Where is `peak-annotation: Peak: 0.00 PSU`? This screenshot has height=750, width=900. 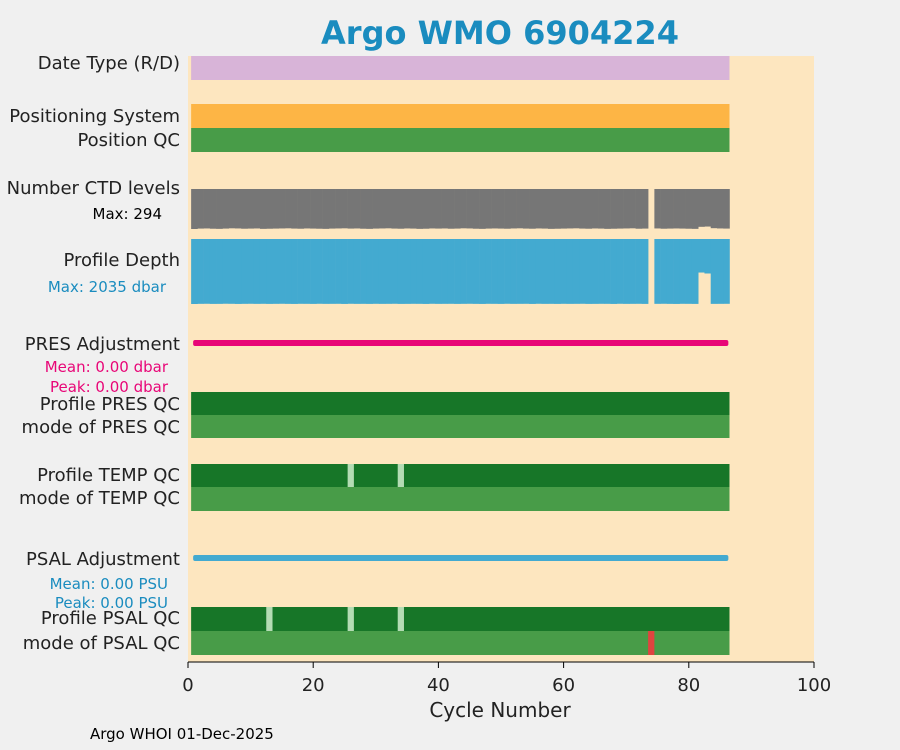 peak-annotation: Peak: 0.00 PSU is located at coordinates (111, 603).